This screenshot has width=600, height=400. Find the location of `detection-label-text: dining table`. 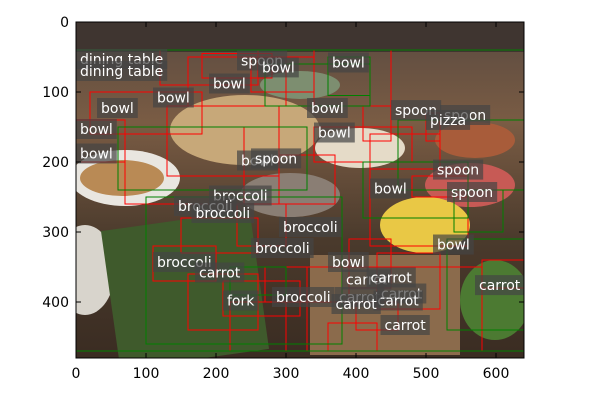

detection-label-text: dining table is located at coordinates (121, 72).